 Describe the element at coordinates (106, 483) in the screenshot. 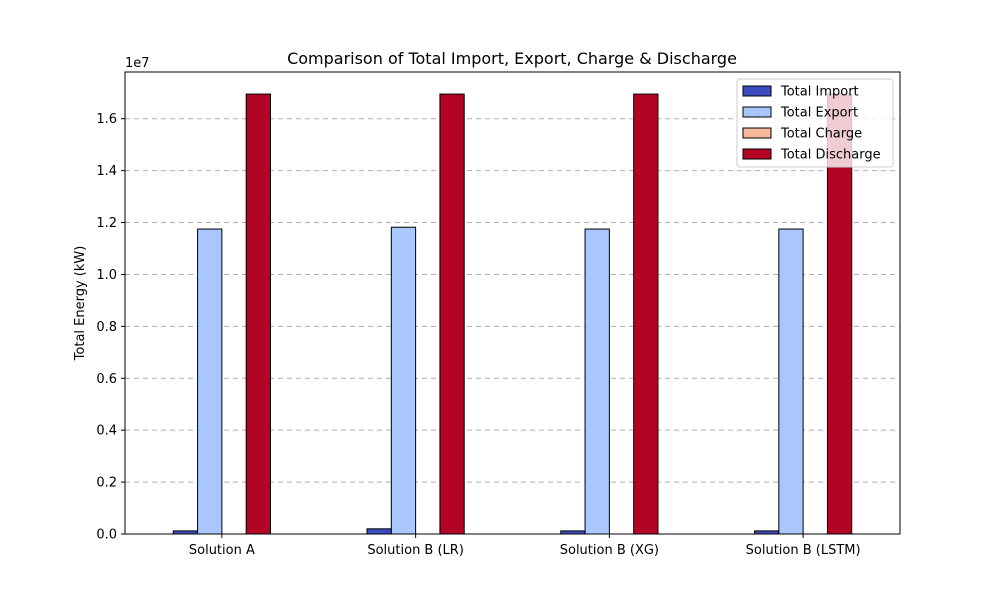

I see `y-tick-label: 0.2` at that location.